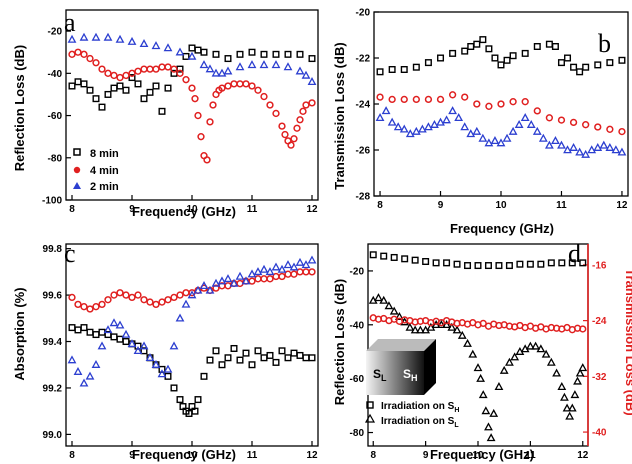 Image resolution: width=632 pixels, height=464 pixels. Describe the element at coordinates (104, 171) in the screenshot. I see `legend-a-label-1: 4 min` at that location.